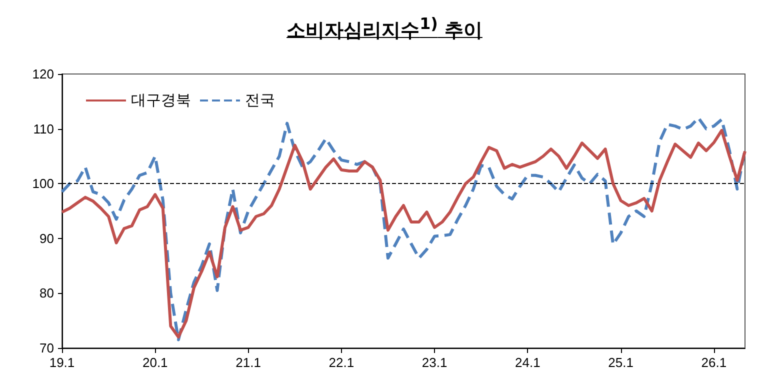 The image size is (769, 378). Describe the element at coordinates (385, 29) in the screenshot. I see `chart-title: 소비자심리지수$^{1)}$ 추이` at that location.